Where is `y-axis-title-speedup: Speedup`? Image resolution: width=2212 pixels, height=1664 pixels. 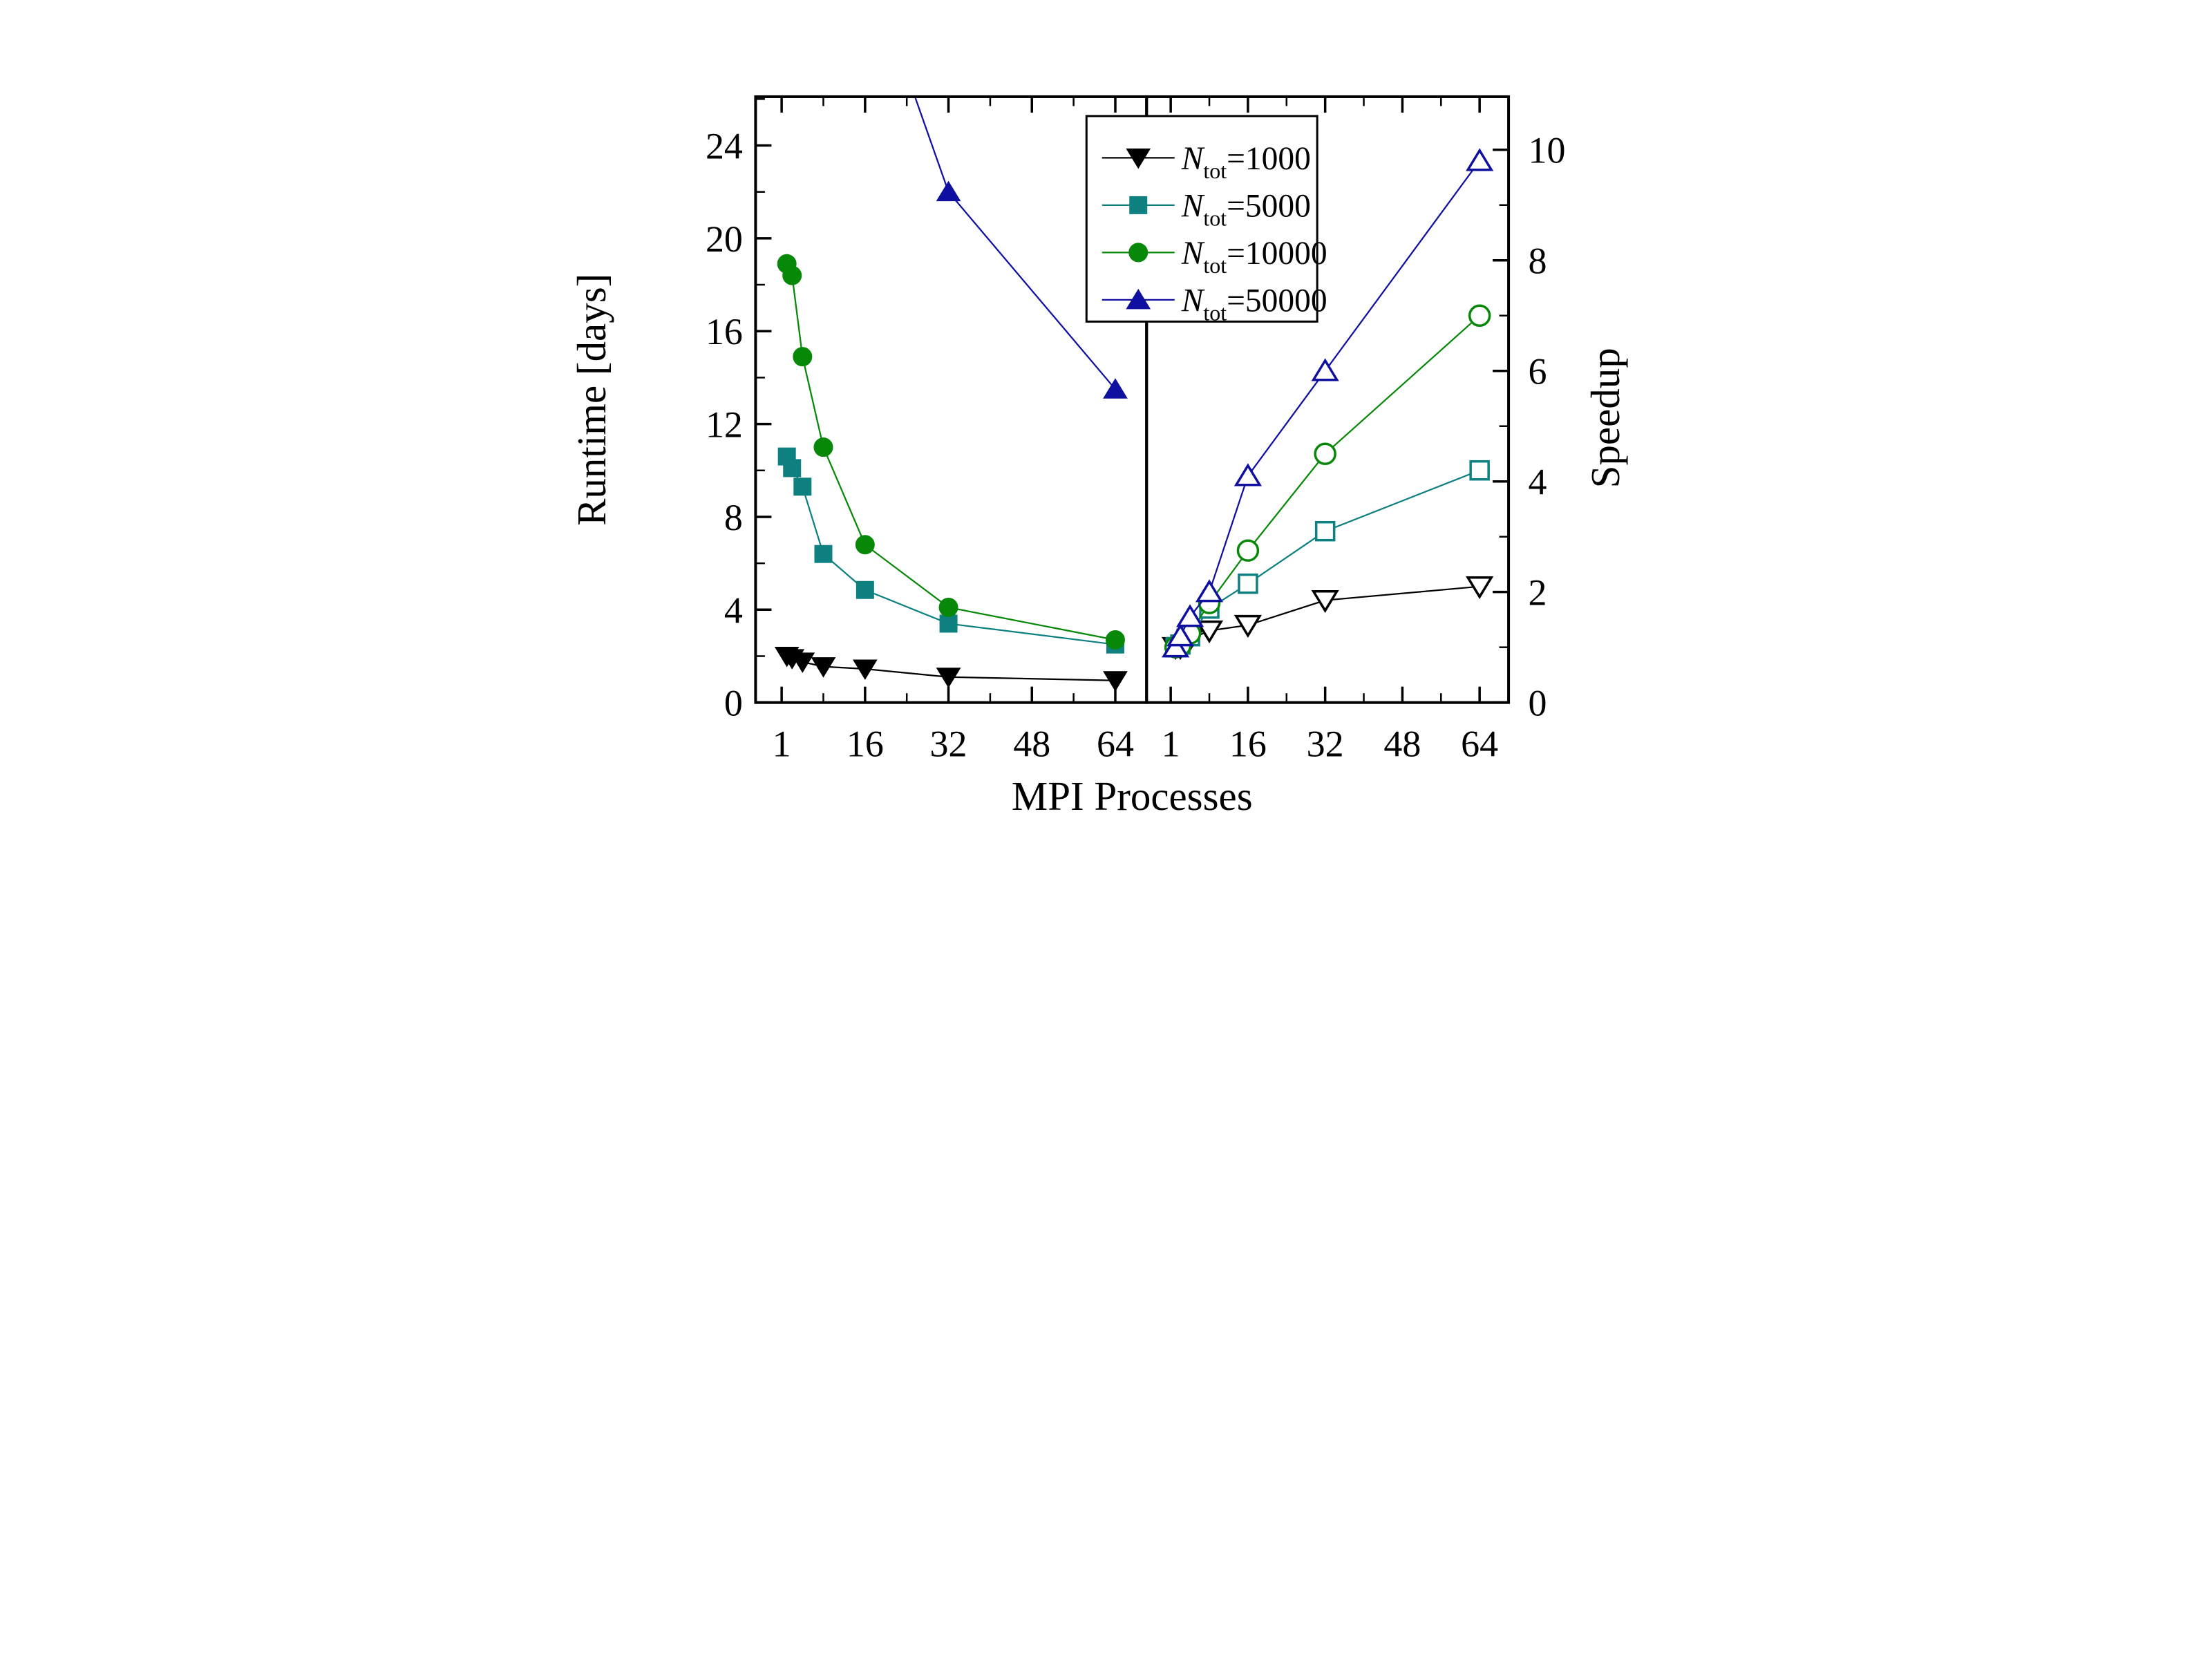
y-axis-title-speedup: Speedup is located at coordinates (1605, 418).